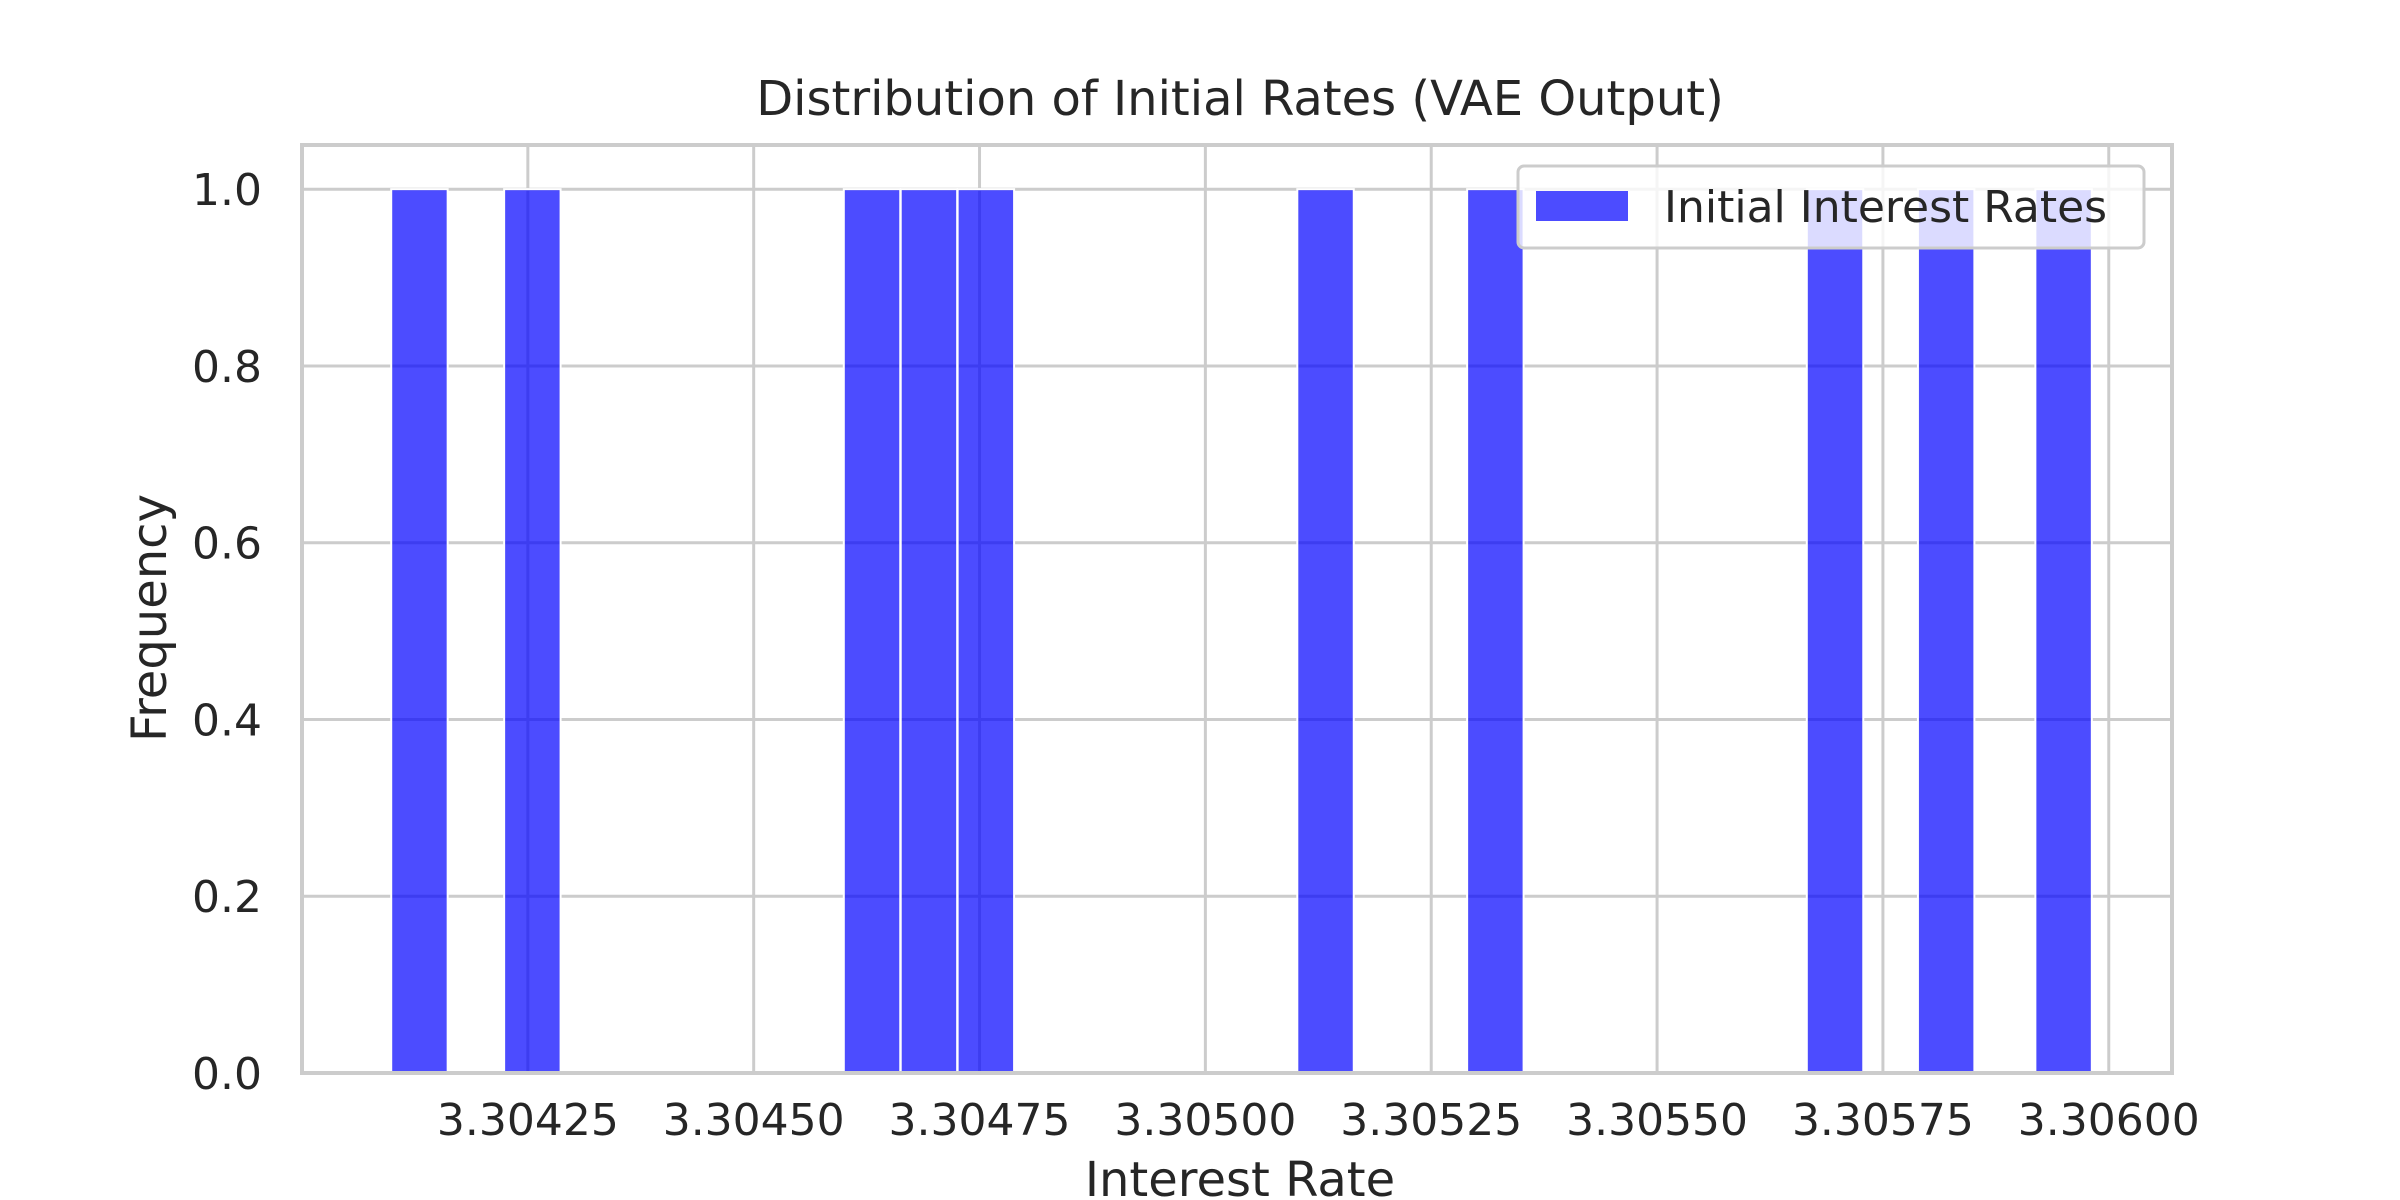 This screenshot has height=1200, width=2400. Describe the element at coordinates (227, 1074) in the screenshot. I see `y-tick-label: 0.0` at that location.